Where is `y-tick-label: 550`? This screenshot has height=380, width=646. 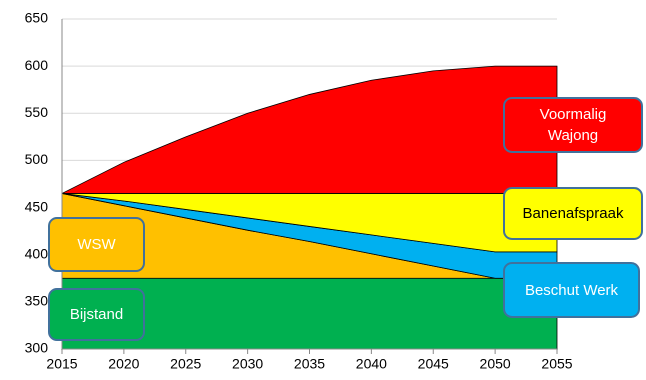
y-tick-label: 550 is located at coordinates (37, 112).